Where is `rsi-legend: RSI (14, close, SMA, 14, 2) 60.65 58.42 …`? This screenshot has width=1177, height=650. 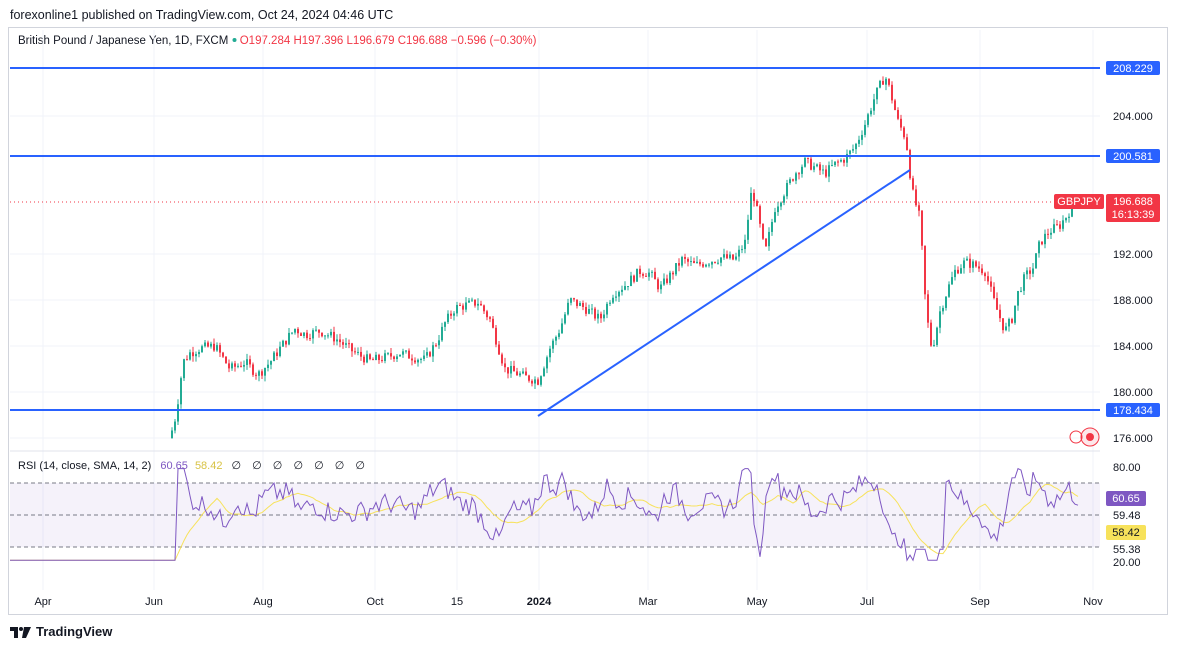
rsi-legend: RSI (14, close, SMA, 14, 2) 60.65 58.42 … is located at coordinates (193, 465).